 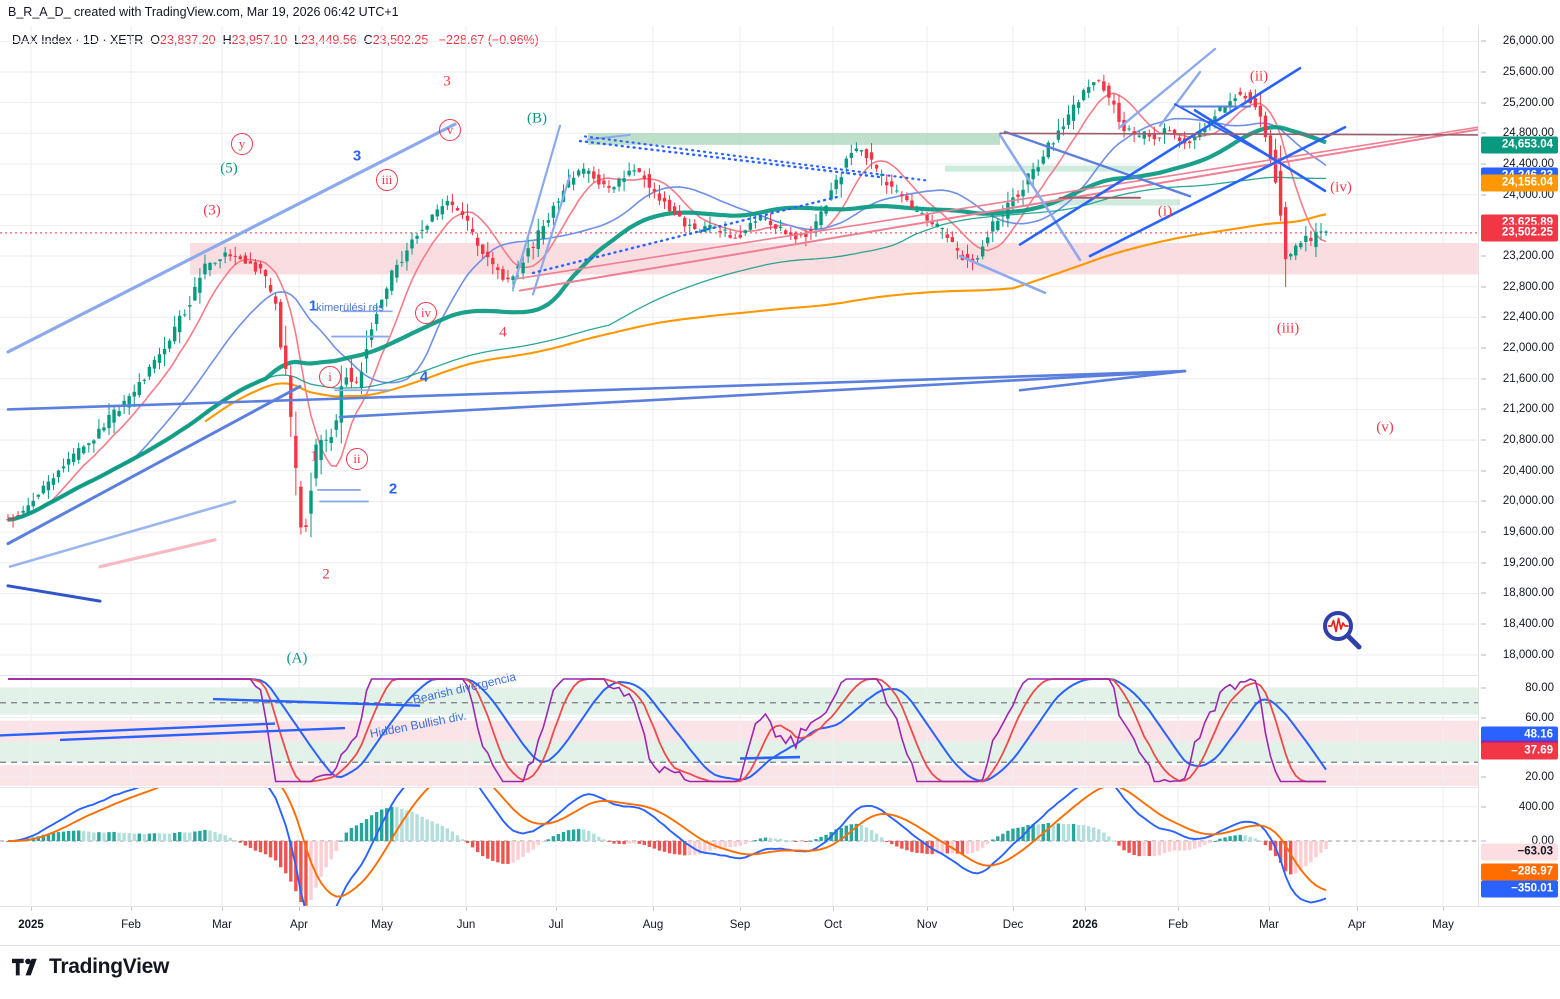 What do you see at coordinates (1519, 852) in the screenshot?
I see `macd-histogram-badge: −63.03` at bounding box center [1519, 852].